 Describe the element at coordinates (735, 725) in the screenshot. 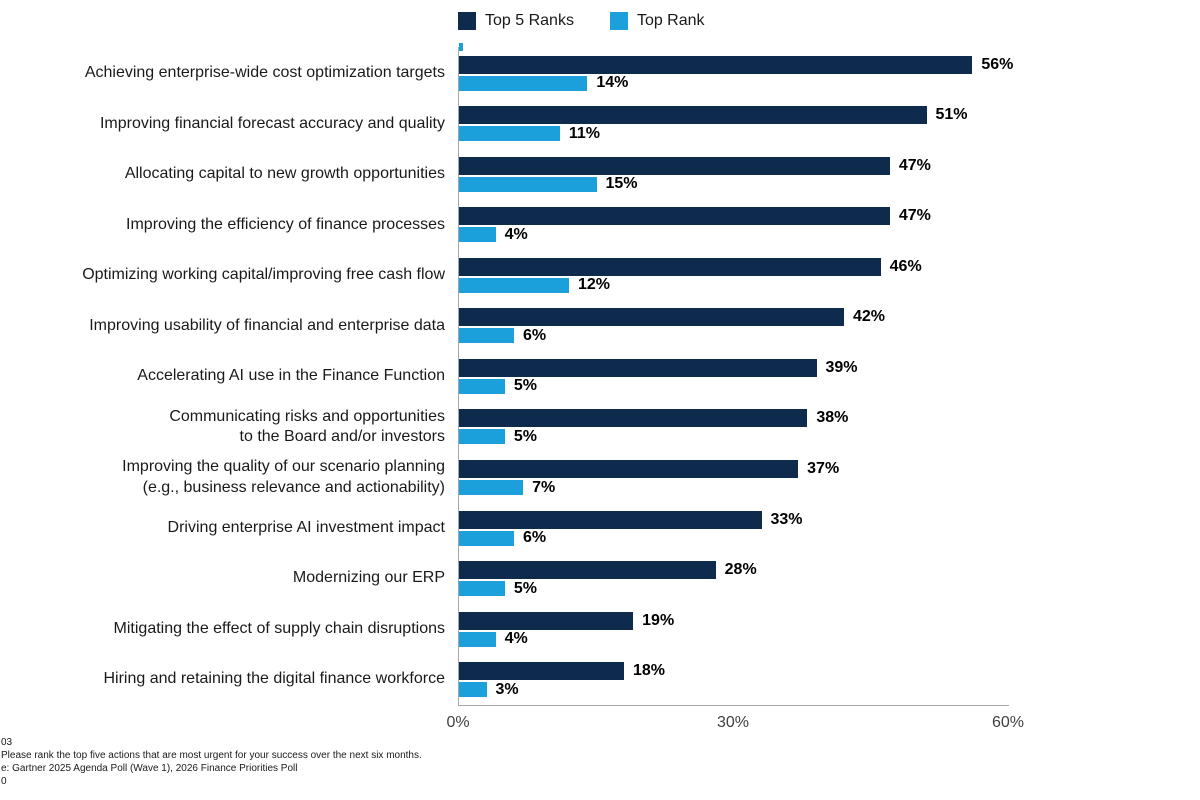

I see `x-axis: 0% 30% 60%` at that location.